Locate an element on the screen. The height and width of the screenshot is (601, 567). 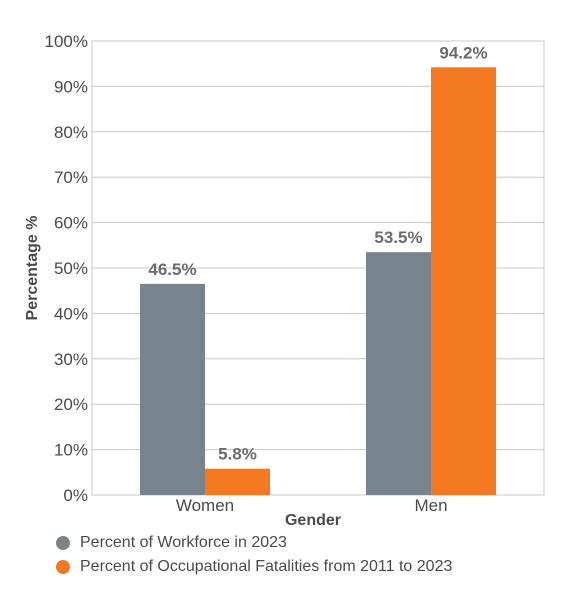
x-category-label: Men is located at coordinates (430, 505).